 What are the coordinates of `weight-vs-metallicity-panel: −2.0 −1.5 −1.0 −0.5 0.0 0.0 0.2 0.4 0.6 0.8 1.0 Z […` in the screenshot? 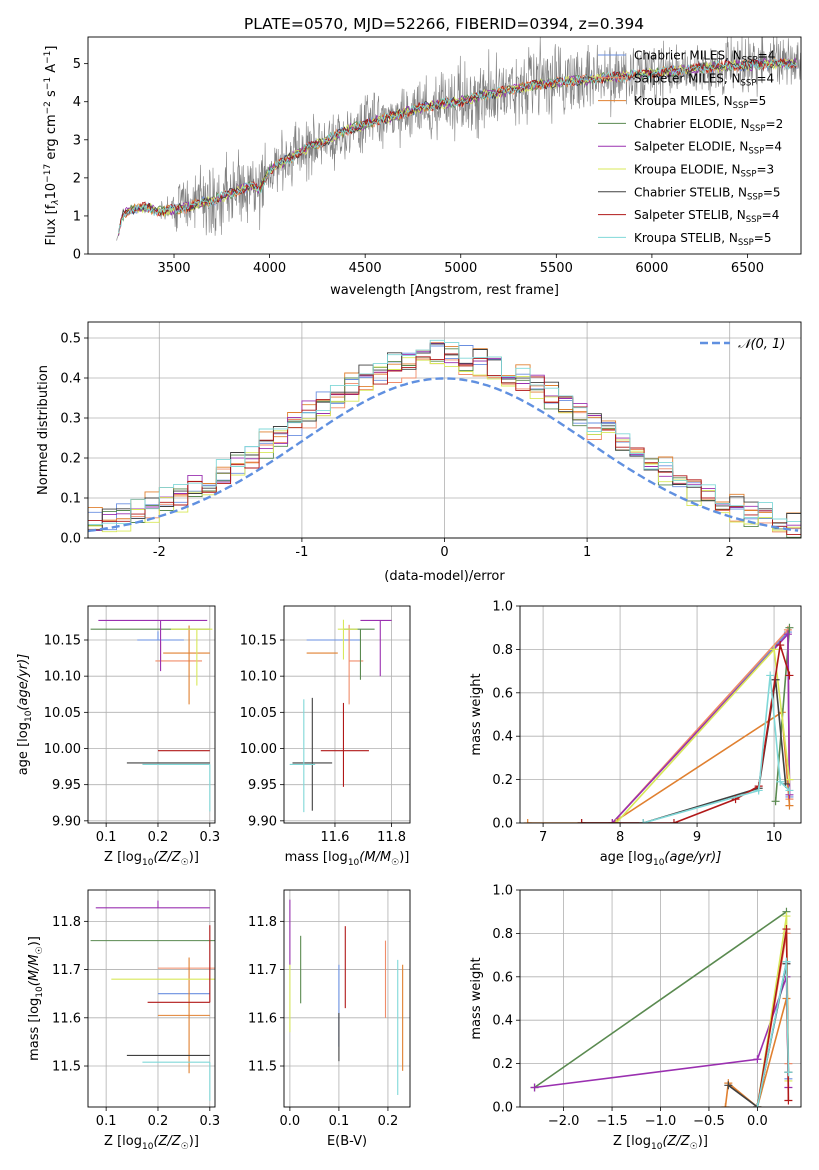 It's located at (635, 1018).